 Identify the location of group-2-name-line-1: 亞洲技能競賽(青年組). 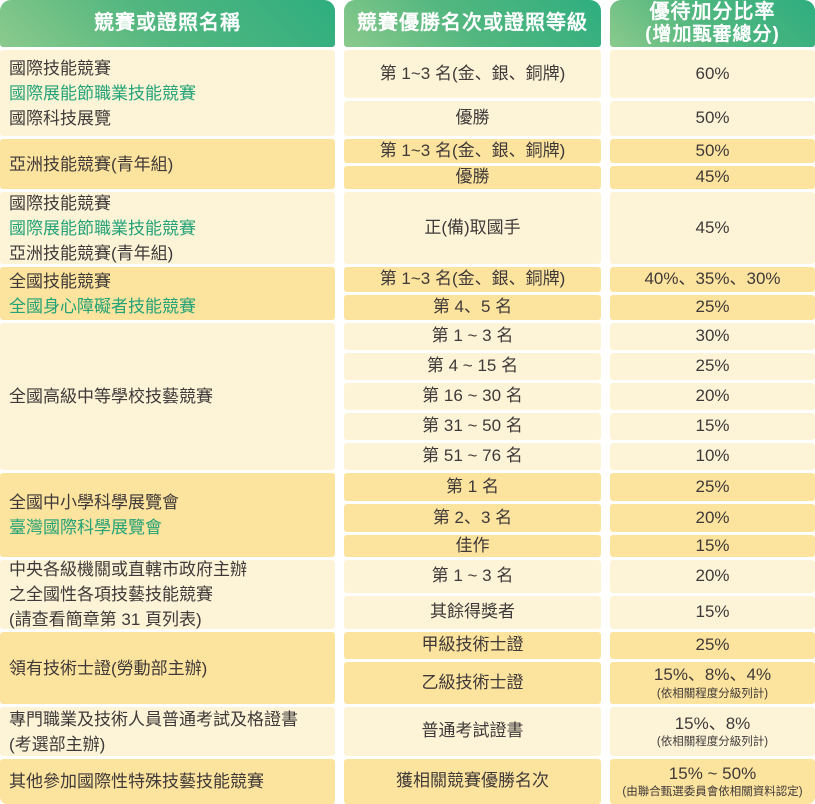
(91, 164).